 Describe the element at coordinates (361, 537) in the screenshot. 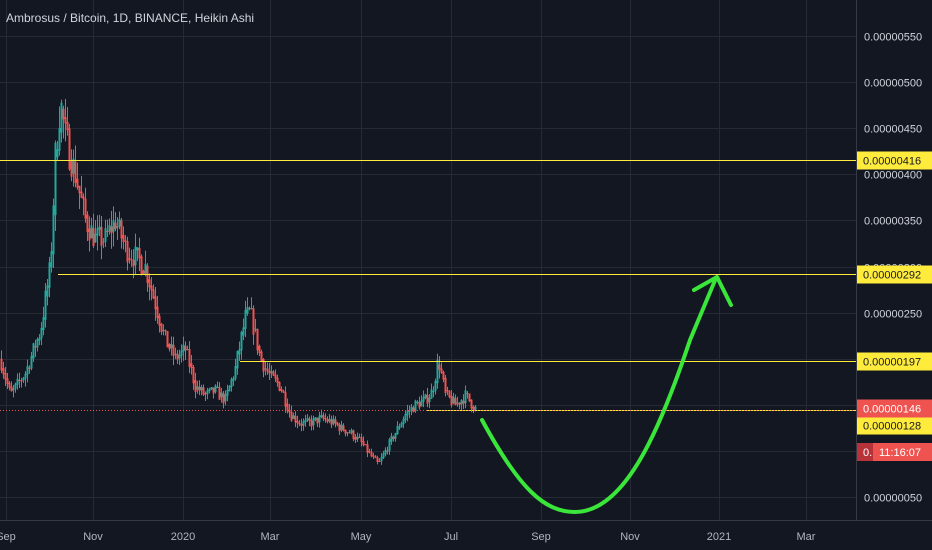

I see `time-tick-label: May` at that location.